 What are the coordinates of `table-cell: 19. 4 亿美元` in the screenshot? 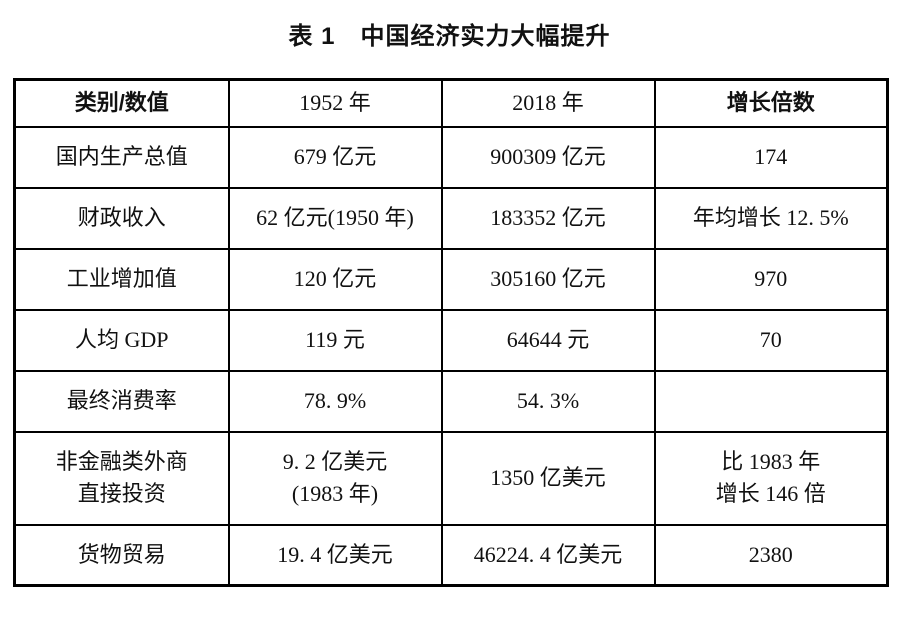 It's located at (335, 555).